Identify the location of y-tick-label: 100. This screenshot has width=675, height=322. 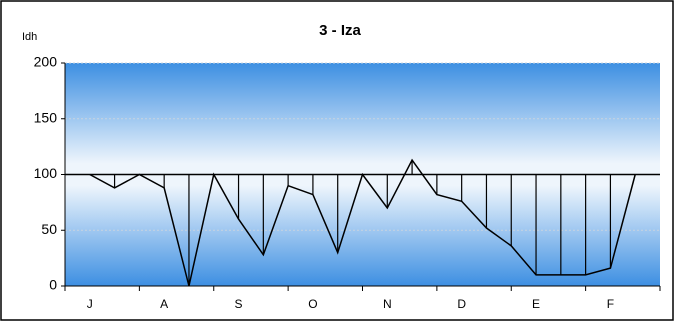
(46, 173).